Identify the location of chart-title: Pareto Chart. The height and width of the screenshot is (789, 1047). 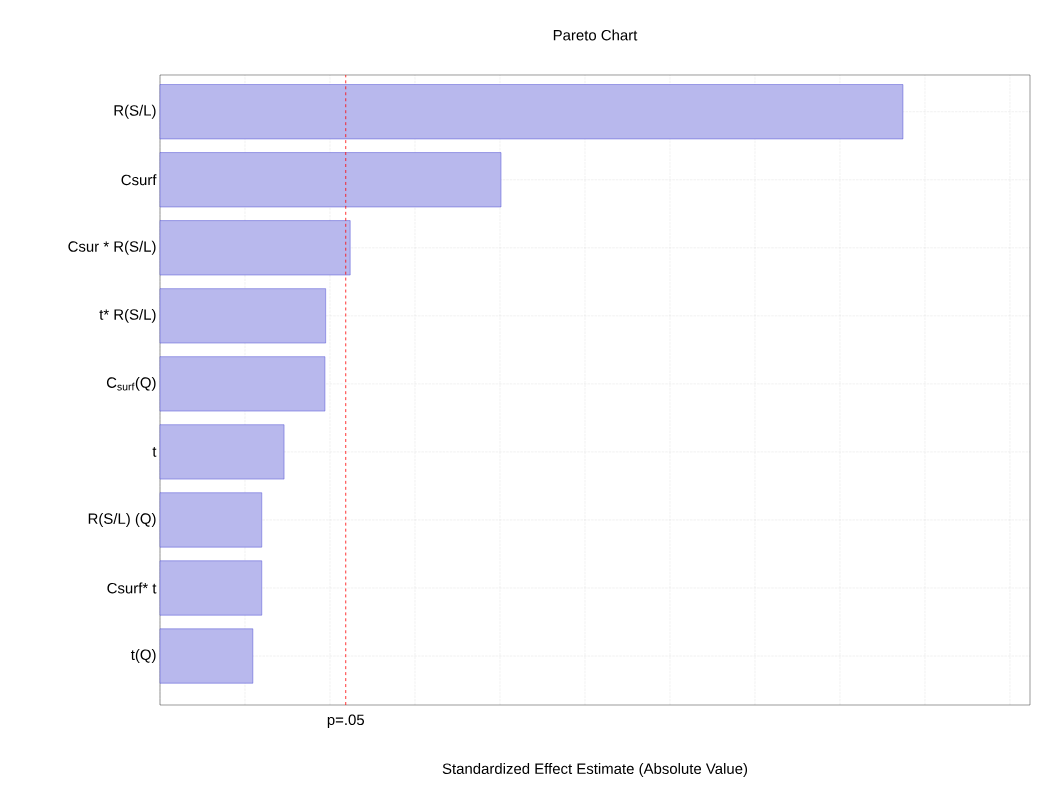
(595, 35).